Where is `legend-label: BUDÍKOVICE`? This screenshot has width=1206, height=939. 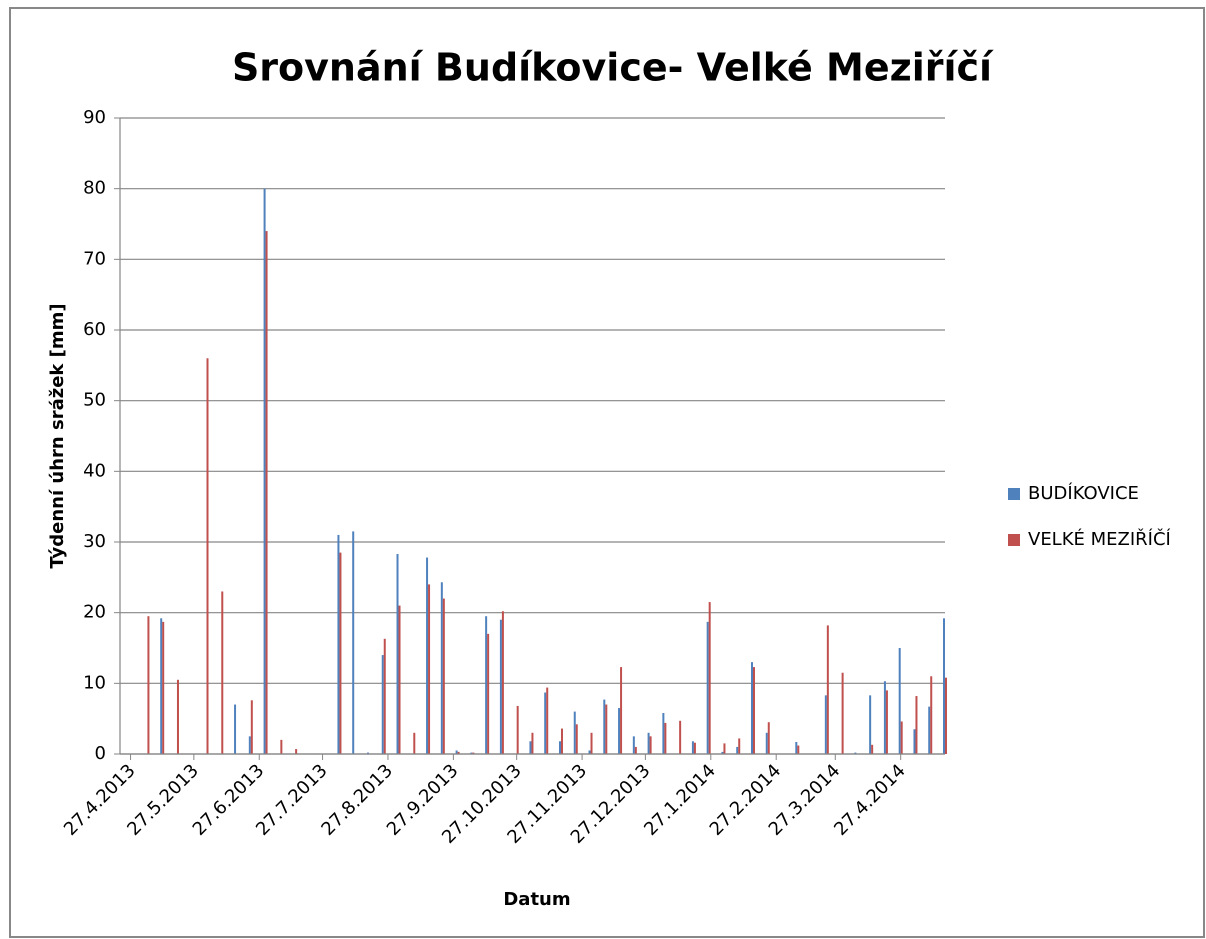 legend-label: BUDÍKOVICE is located at coordinates (1083, 493).